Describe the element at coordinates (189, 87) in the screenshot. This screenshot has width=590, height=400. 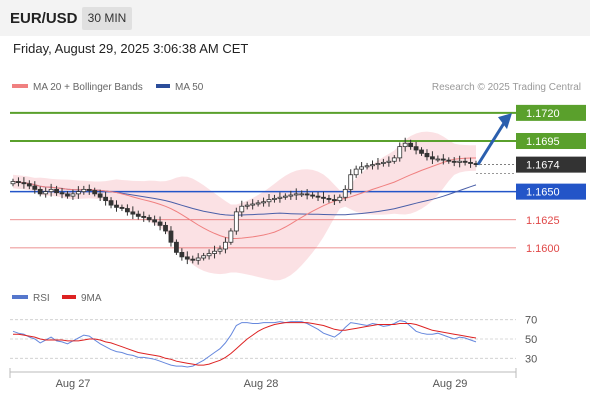
I see `ma50-legend-label: MA 50` at that location.